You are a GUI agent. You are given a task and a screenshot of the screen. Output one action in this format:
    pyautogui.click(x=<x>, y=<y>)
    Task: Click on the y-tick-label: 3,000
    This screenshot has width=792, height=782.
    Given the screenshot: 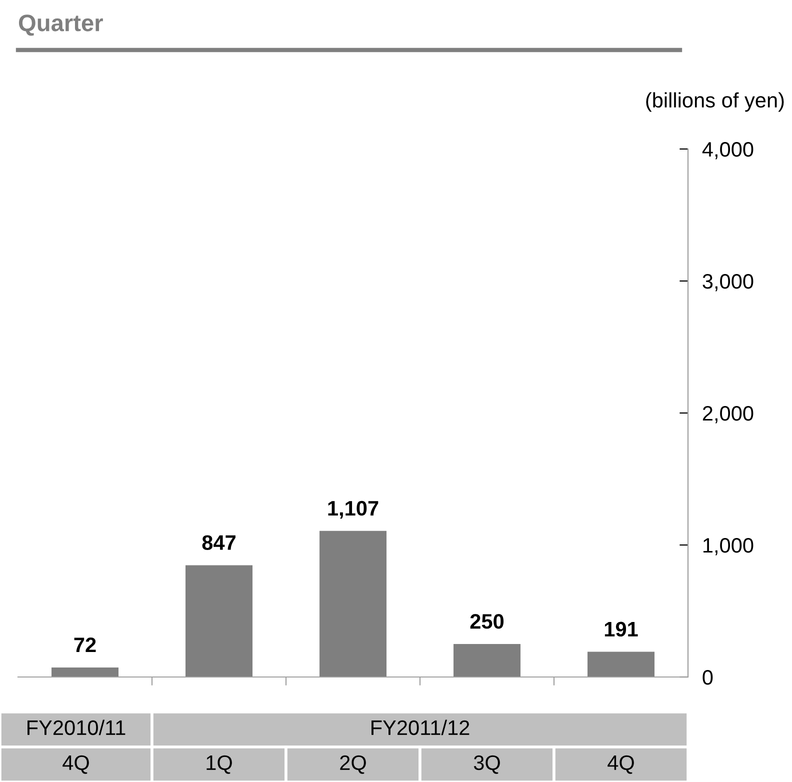 What is the action you would take?
    pyautogui.click(x=728, y=283)
    